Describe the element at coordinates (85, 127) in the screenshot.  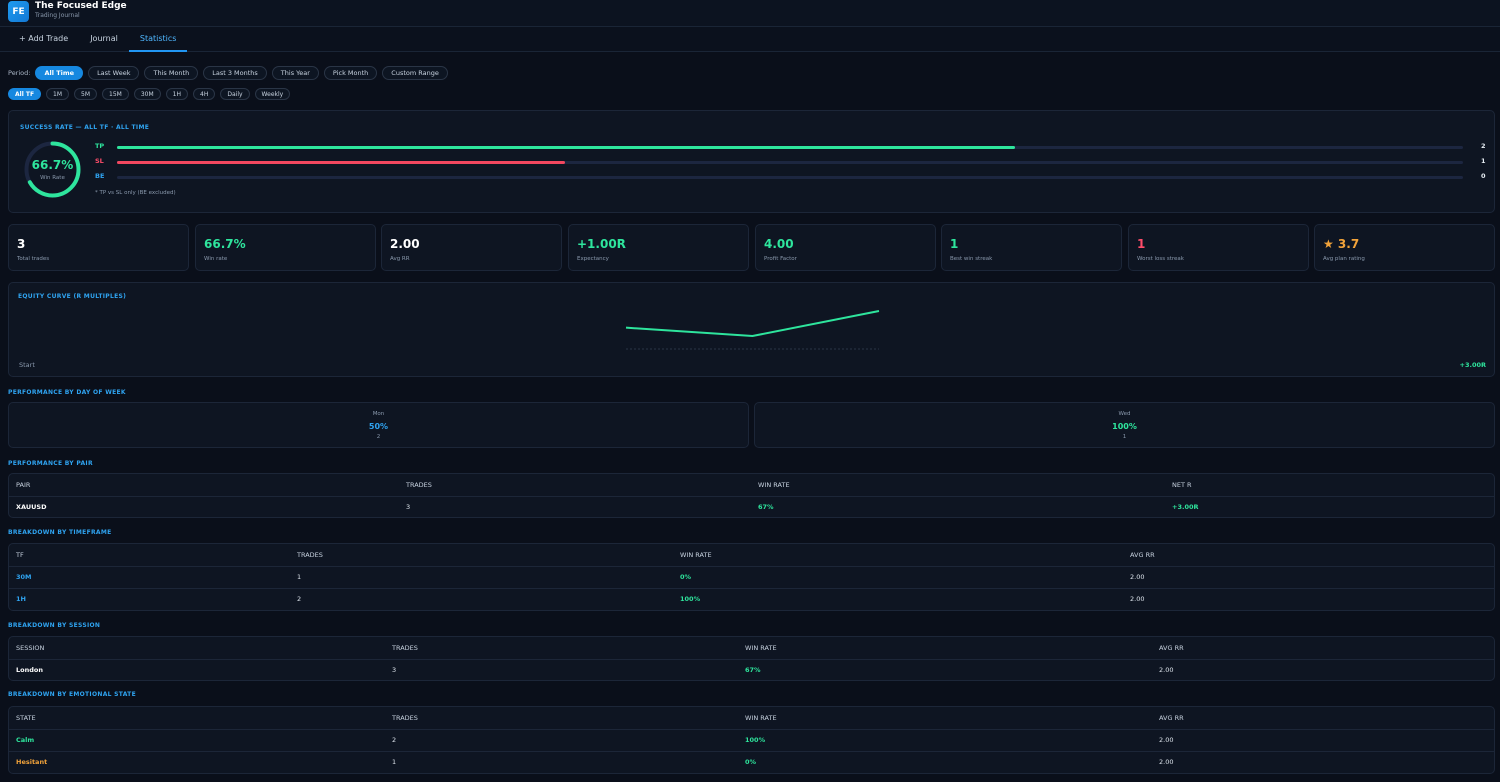
I see `success-rate-title: SUCCESS RATE — ALL TF · ALL TIME` at that location.